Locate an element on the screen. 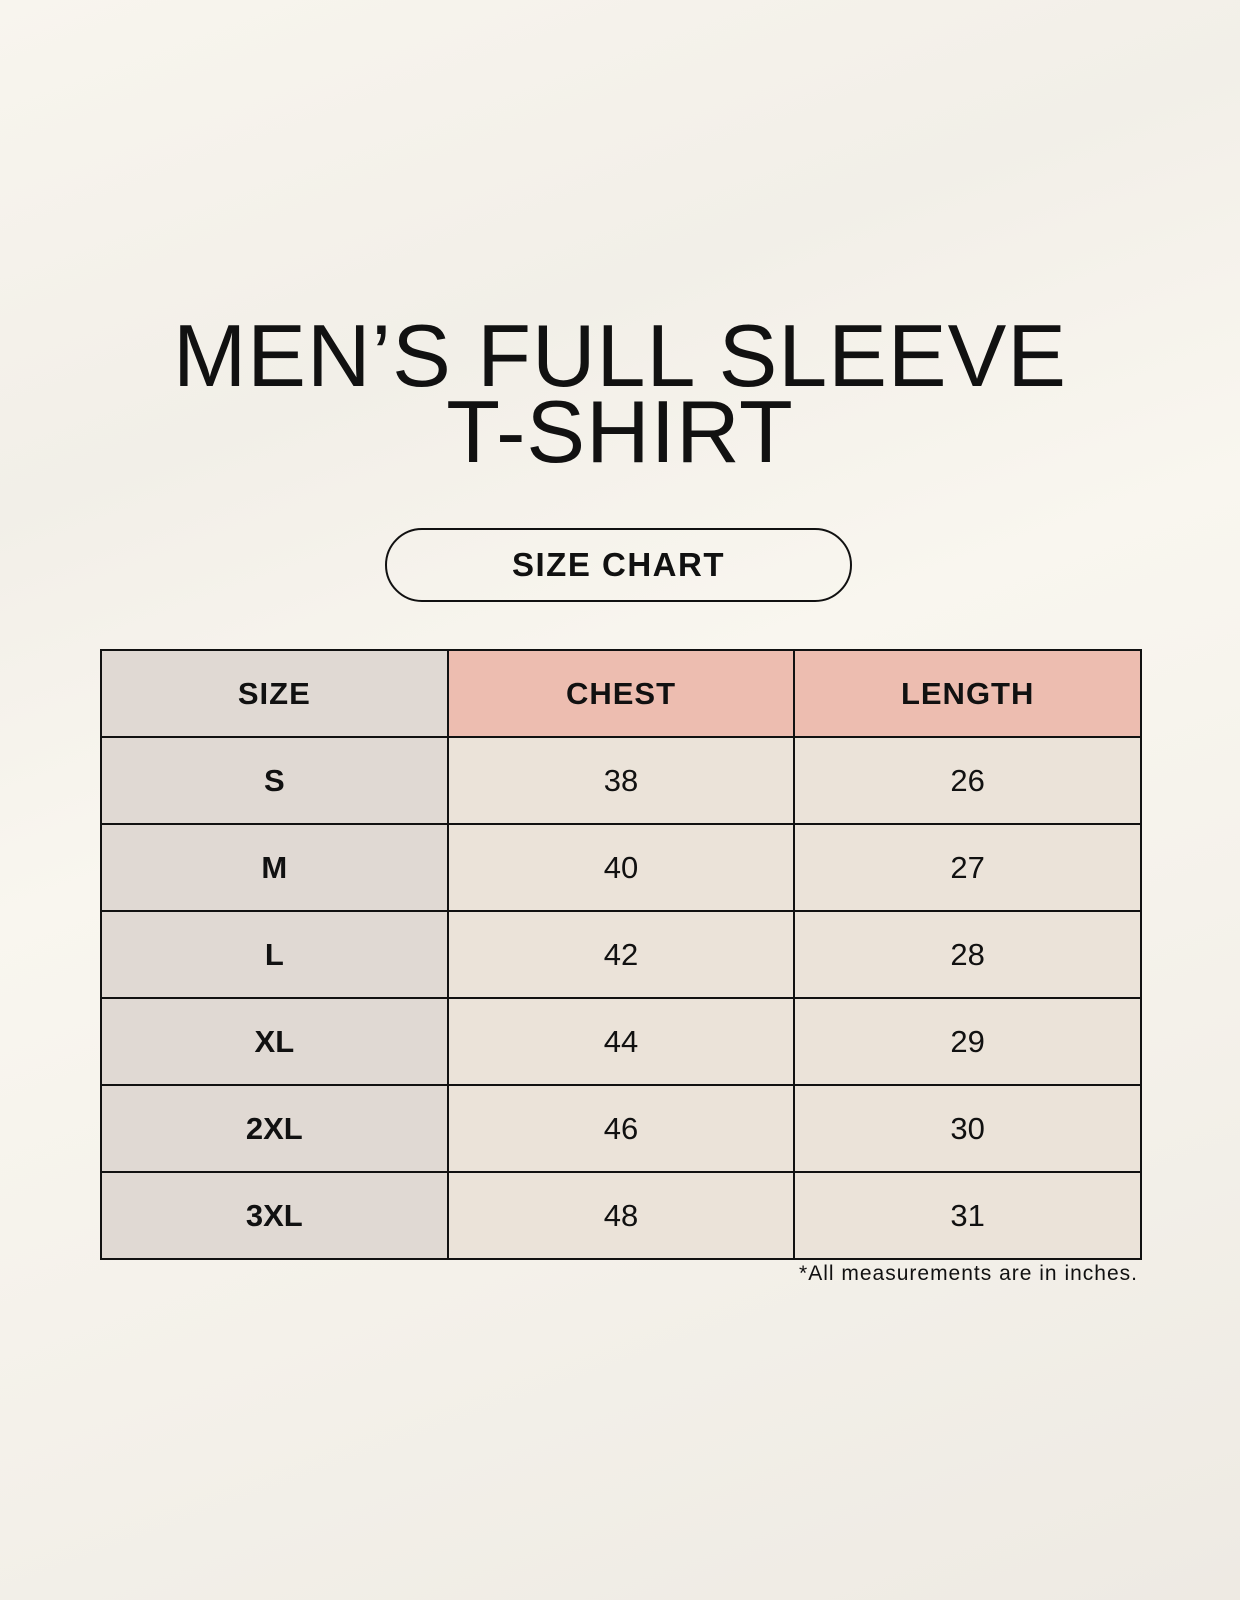 The width and height of the screenshot is (1240, 1600). table-row: XL 44 29 is located at coordinates (621, 1041).